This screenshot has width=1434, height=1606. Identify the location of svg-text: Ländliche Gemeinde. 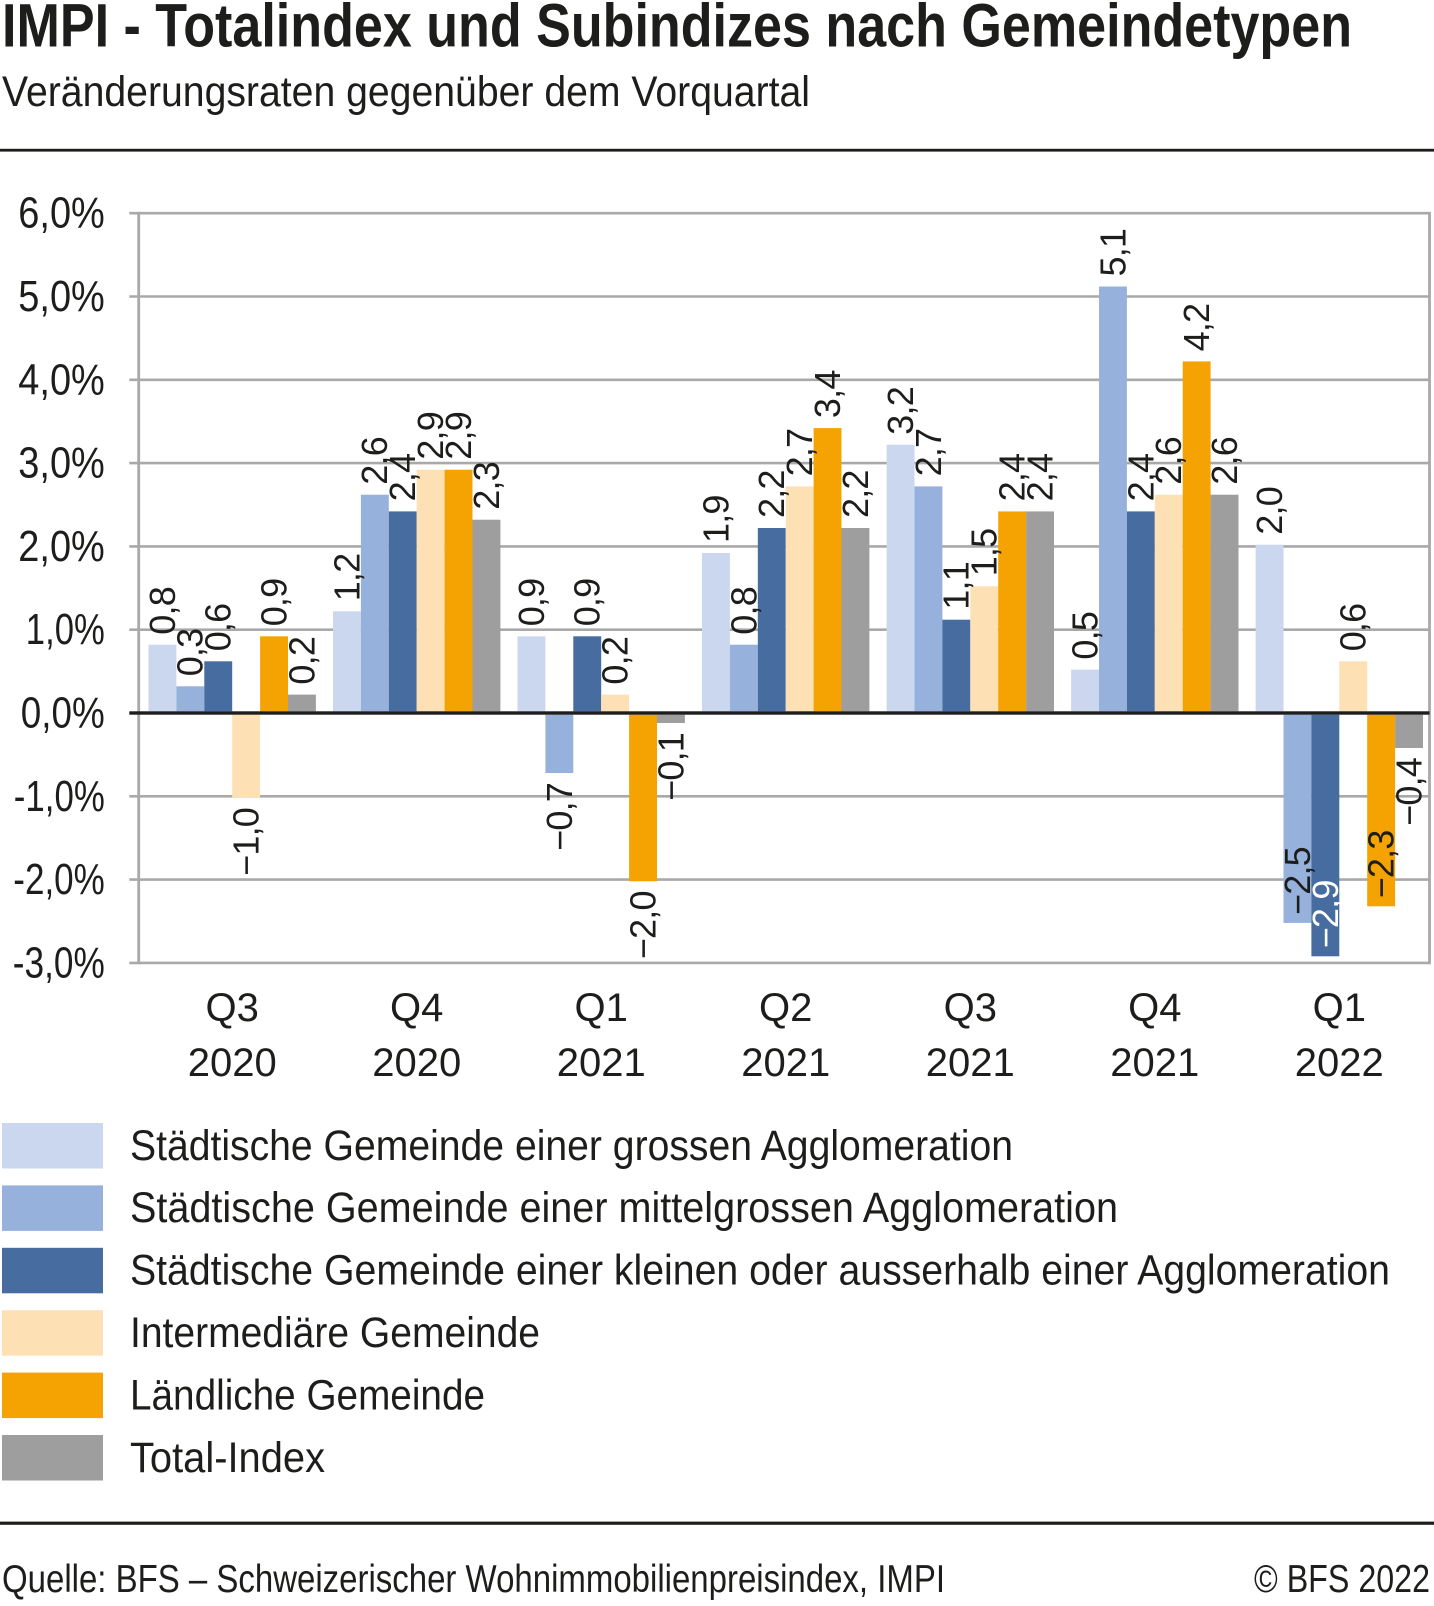
(307, 1395).